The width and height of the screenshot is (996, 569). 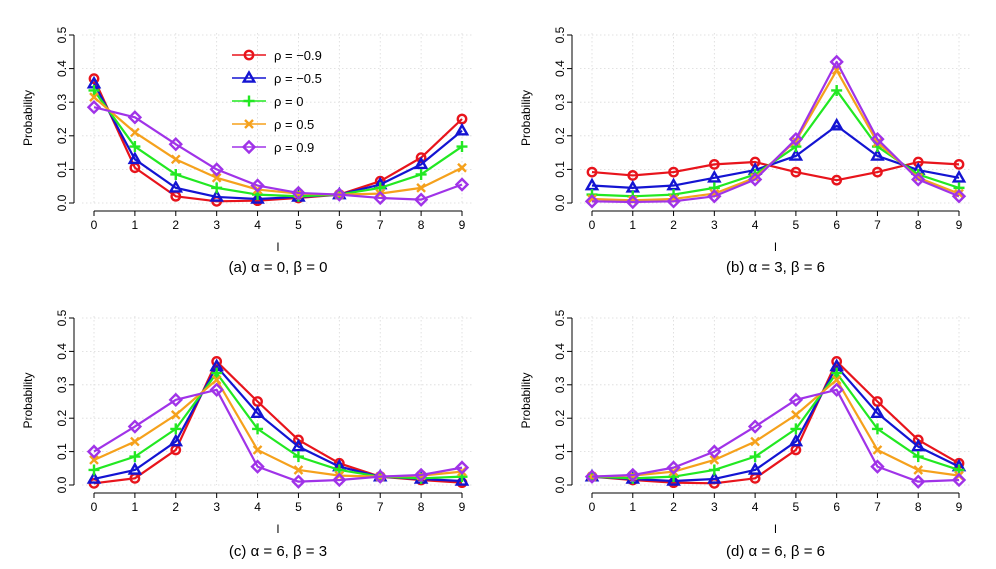 I want to click on y-tick-label: 0.1, so click(x=560, y=169).